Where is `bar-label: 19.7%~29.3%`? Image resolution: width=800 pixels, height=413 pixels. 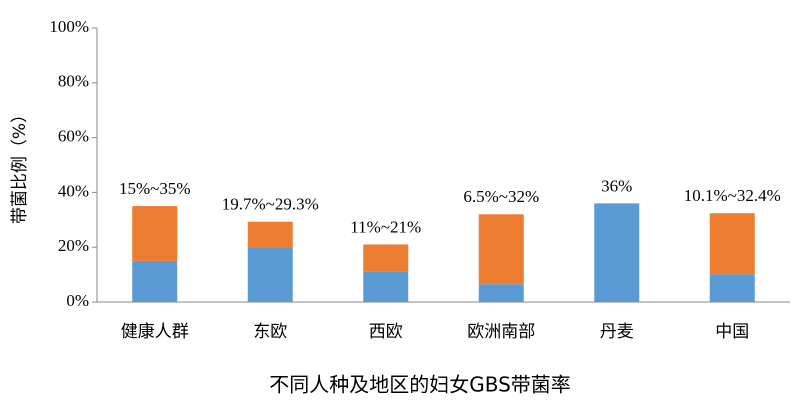 bar-label: 19.7%~29.3% is located at coordinates (270, 204).